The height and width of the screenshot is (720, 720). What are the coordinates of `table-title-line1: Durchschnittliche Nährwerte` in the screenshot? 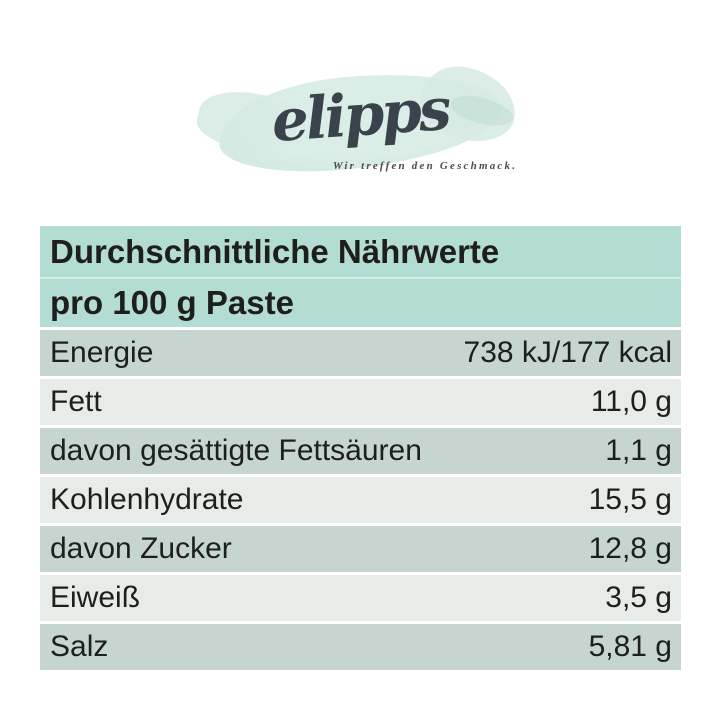 It's located at (360, 252).